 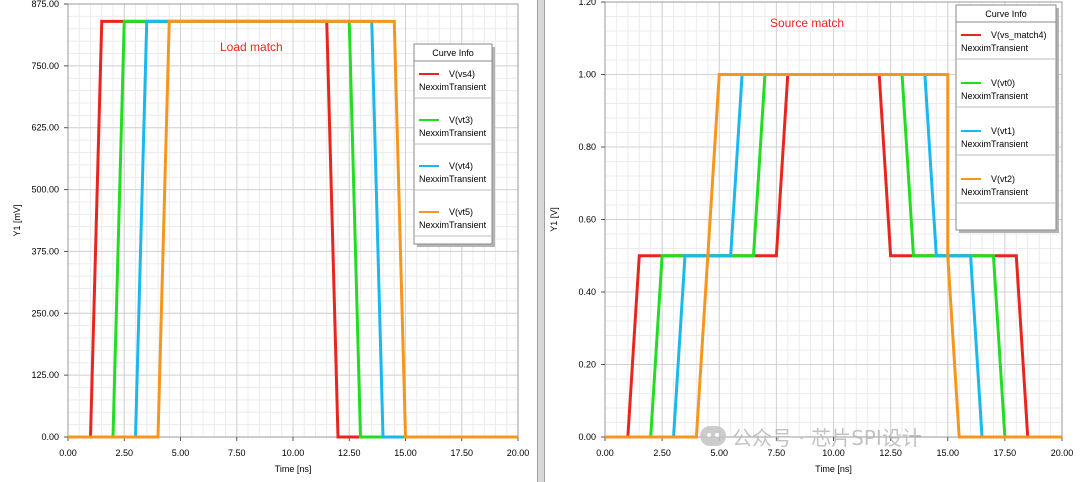 What do you see at coordinates (45, 190) in the screenshot?
I see `y-tick-label: 500.00` at bounding box center [45, 190].